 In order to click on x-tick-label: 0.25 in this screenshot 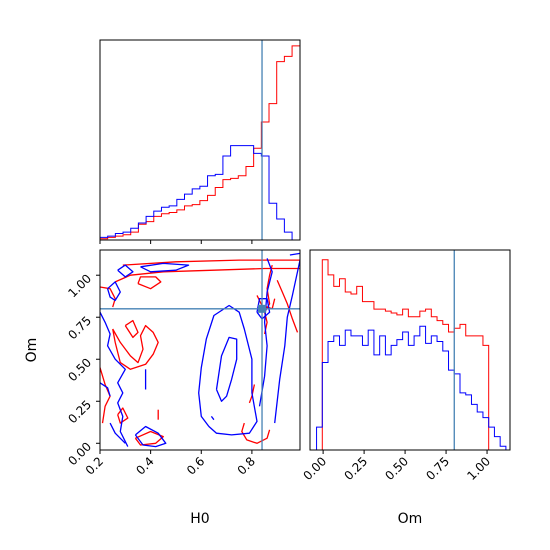, I will do `click(355, 468)`.